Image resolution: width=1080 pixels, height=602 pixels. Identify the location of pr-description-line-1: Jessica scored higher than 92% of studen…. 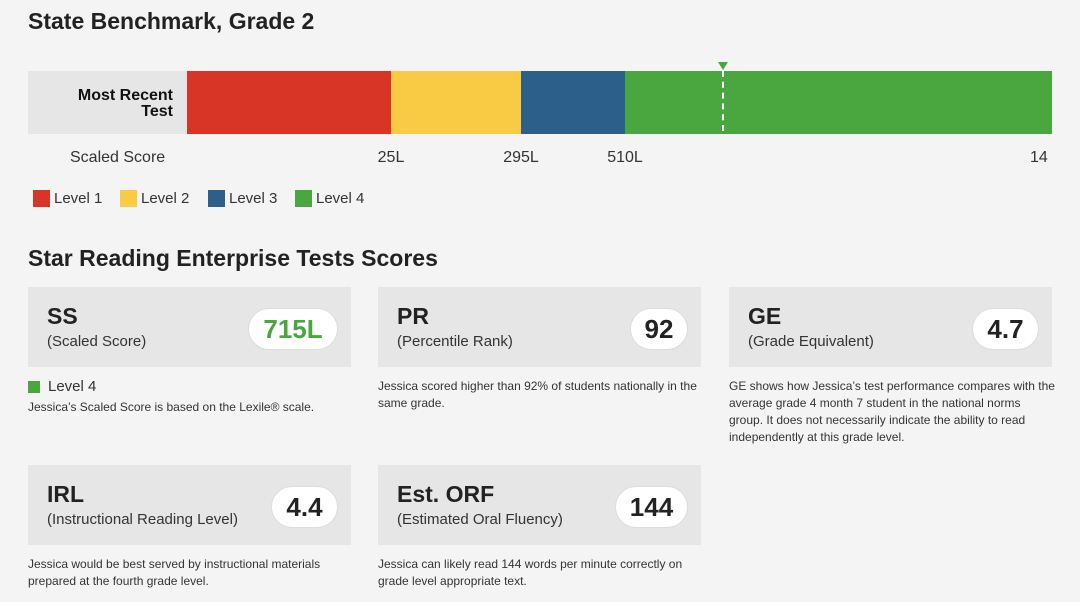
(537, 386).